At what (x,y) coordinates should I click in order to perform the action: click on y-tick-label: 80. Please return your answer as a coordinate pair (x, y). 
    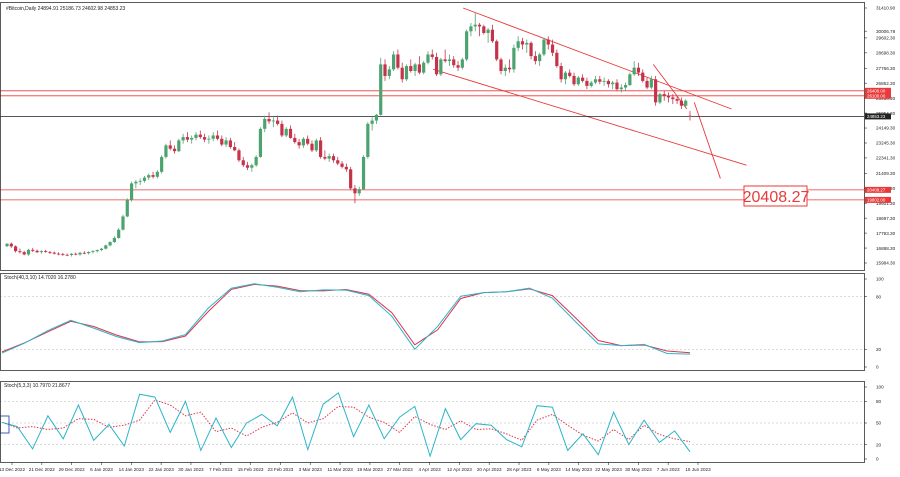
    Looking at the image, I should click on (879, 401).